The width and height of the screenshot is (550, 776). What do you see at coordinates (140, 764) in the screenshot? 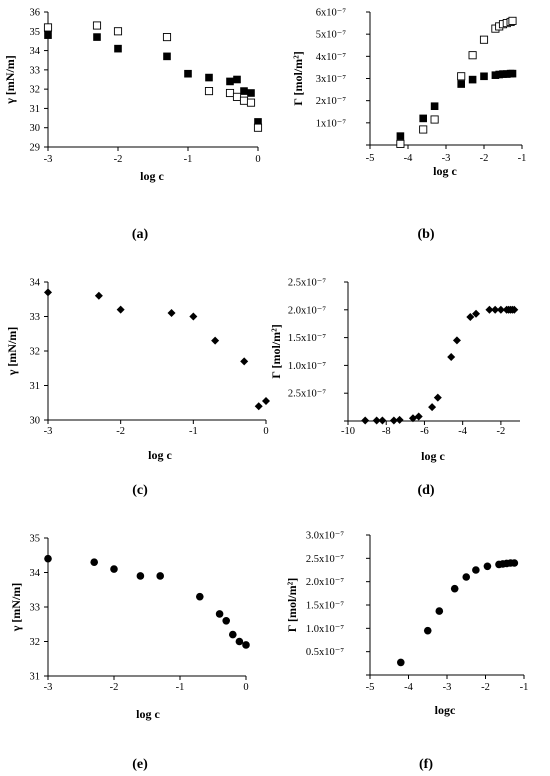
I see `panel-label: (e)` at bounding box center [140, 764].